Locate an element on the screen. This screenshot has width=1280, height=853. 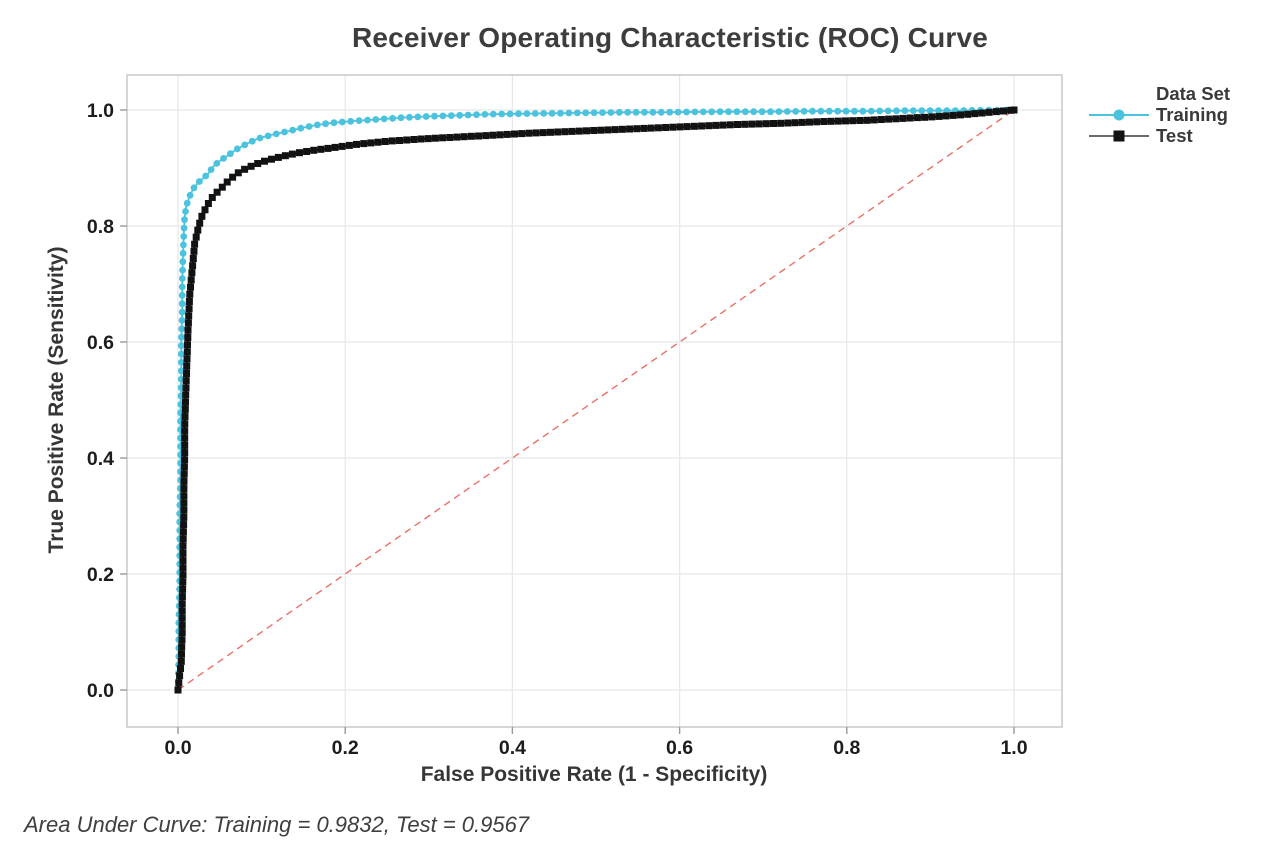
y-tick-label: 0.8 is located at coordinates (100, 227).